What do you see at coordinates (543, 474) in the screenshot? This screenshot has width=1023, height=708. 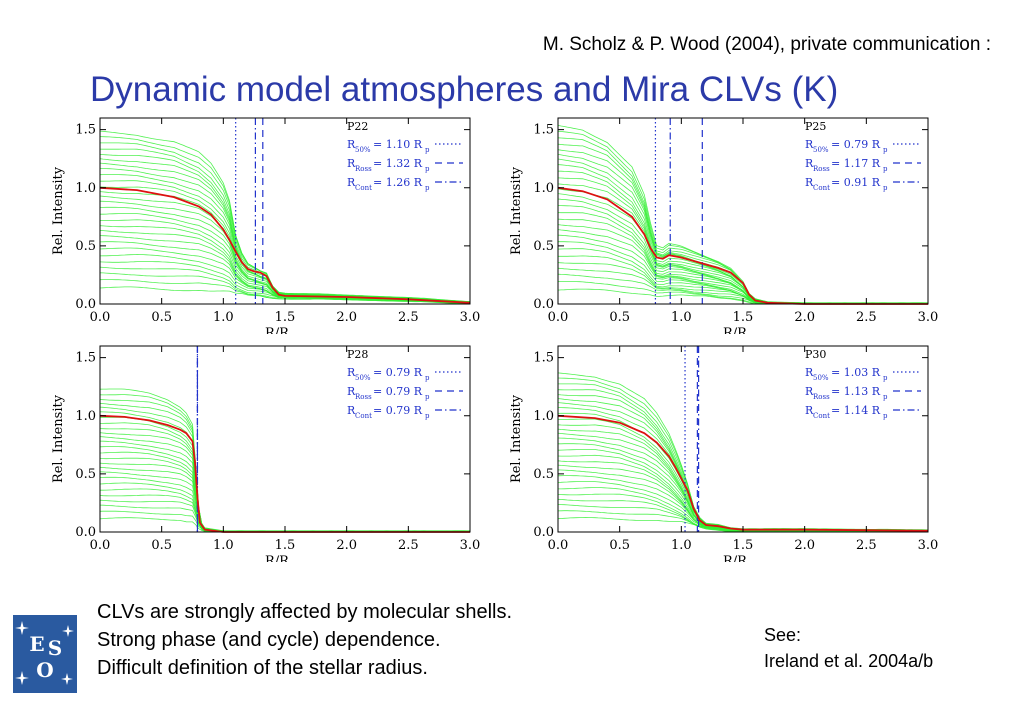 I see `y-tick-label: 0.5` at bounding box center [543, 474].